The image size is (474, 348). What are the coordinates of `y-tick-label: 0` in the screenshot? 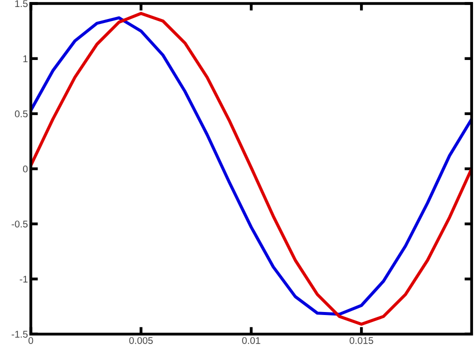 It's located at (25, 169).